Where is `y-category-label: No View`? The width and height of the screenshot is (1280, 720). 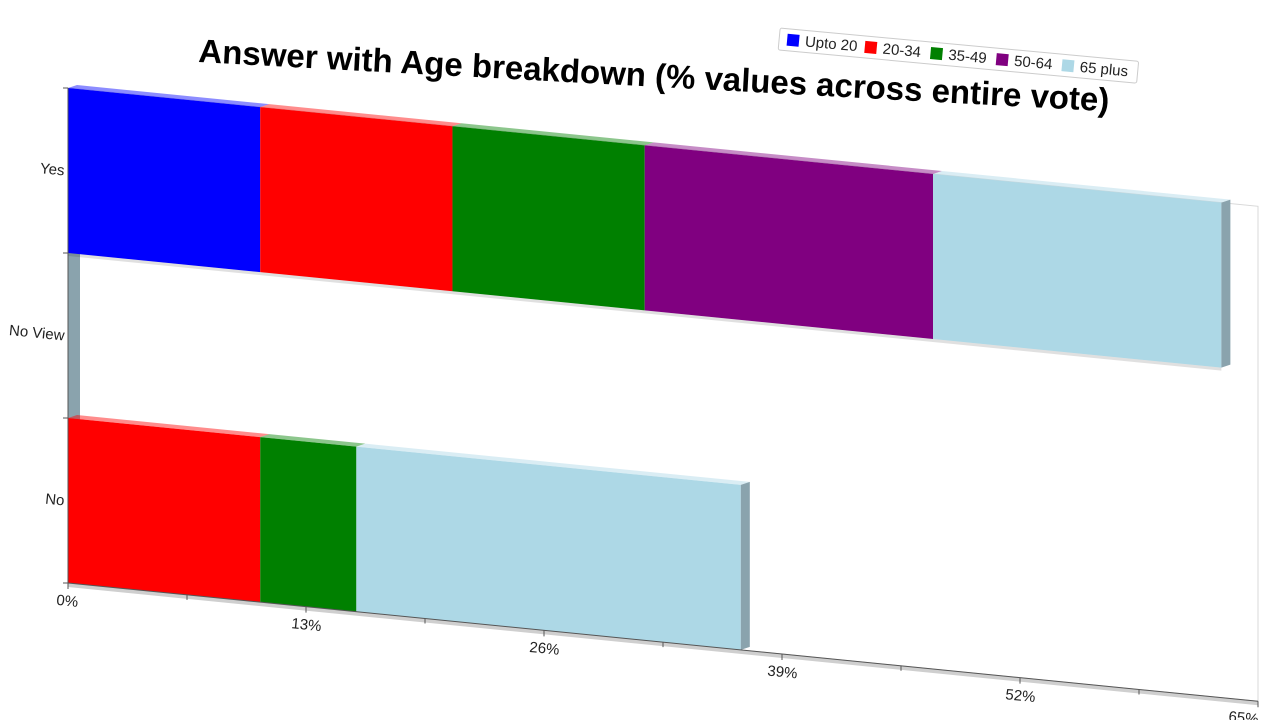 y-category-label: No View is located at coordinates (36, 333).